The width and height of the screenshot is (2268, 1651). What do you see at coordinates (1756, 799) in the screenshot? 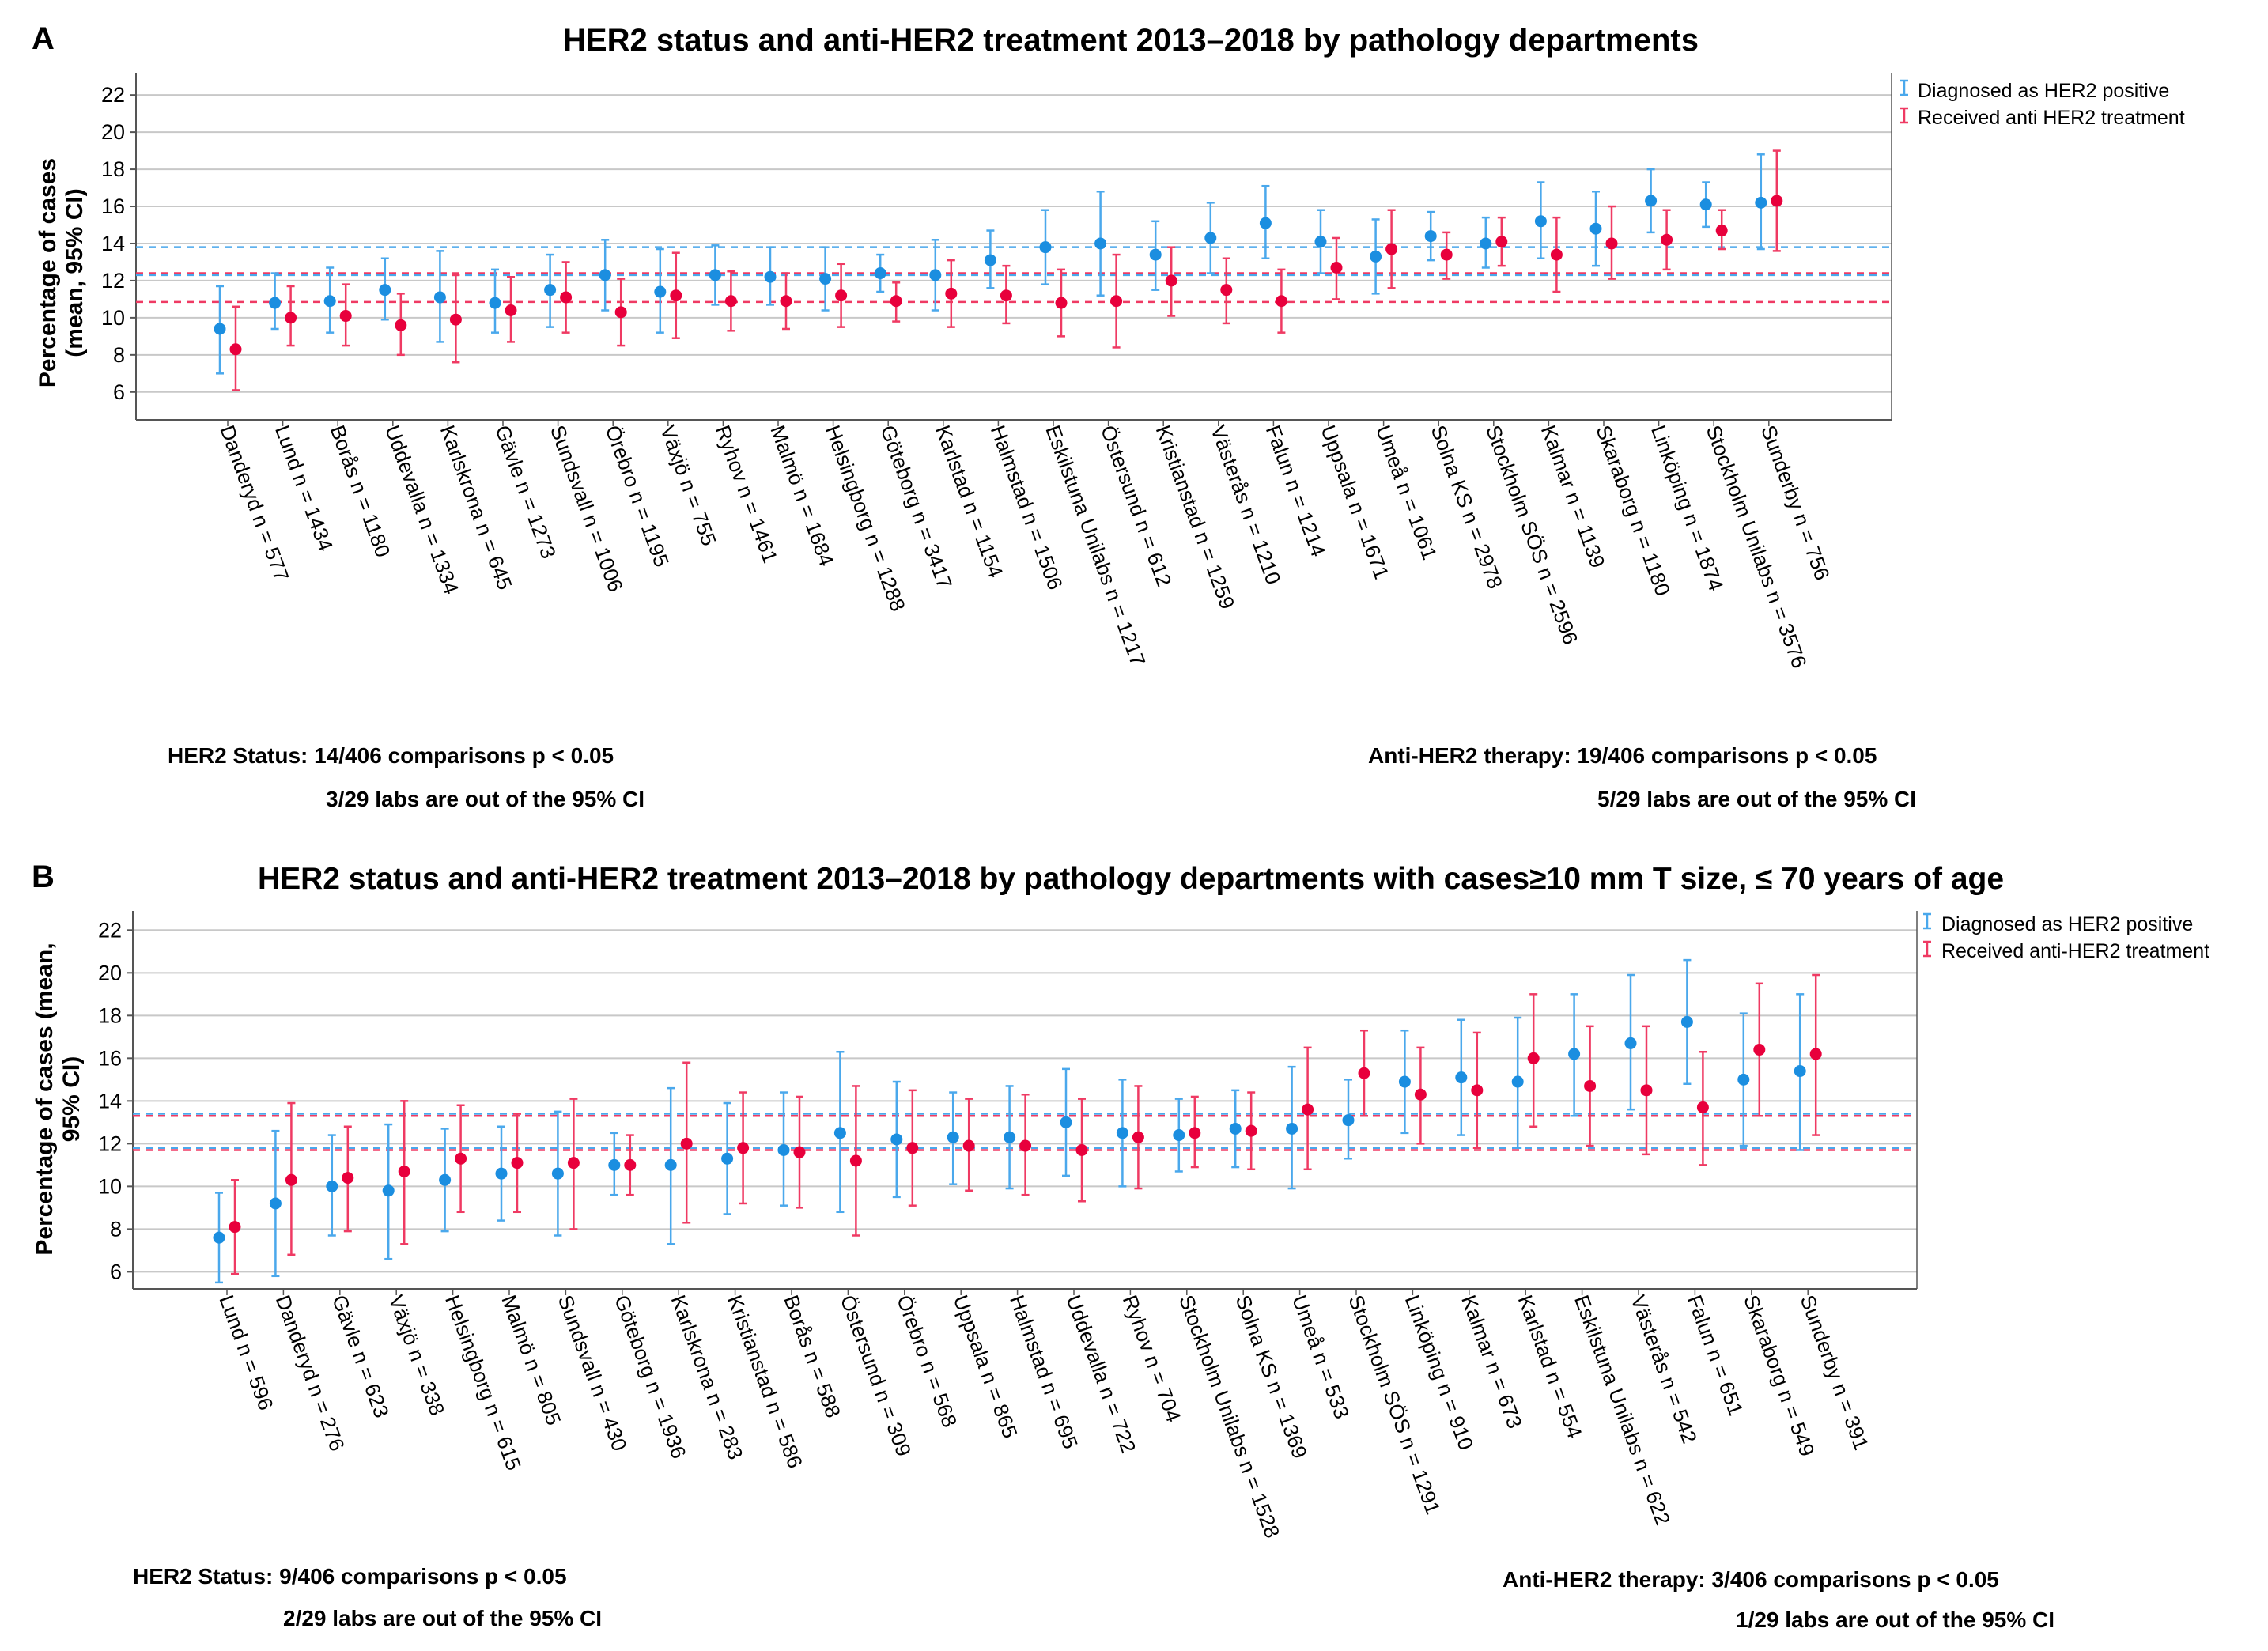
I see `note-a-right-2: 5/29 labs are out of the 95% CI` at bounding box center [1756, 799].